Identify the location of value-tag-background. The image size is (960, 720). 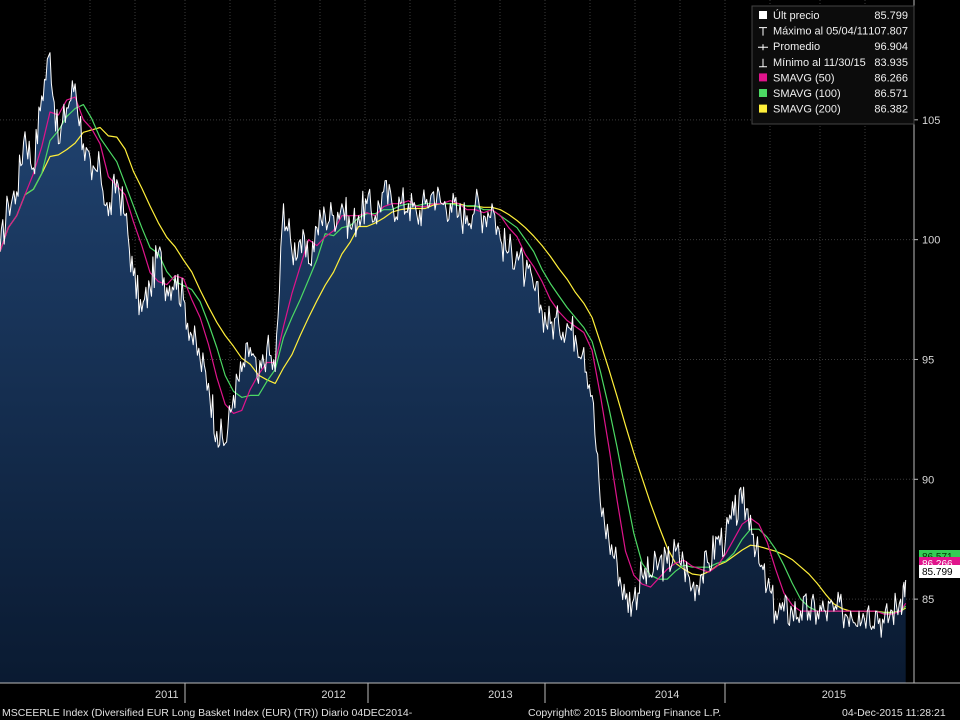
(939, 571).